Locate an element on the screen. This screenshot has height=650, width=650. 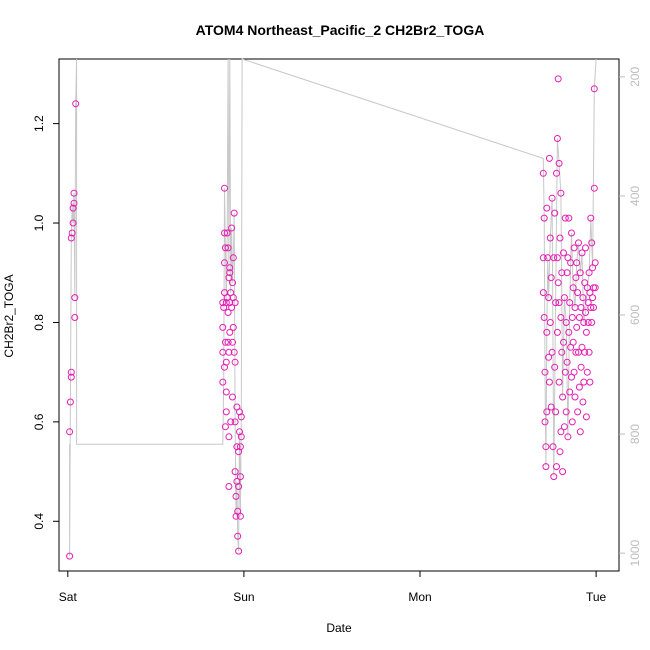
y2-tick-label-1: 400 is located at coordinates (635, 196).